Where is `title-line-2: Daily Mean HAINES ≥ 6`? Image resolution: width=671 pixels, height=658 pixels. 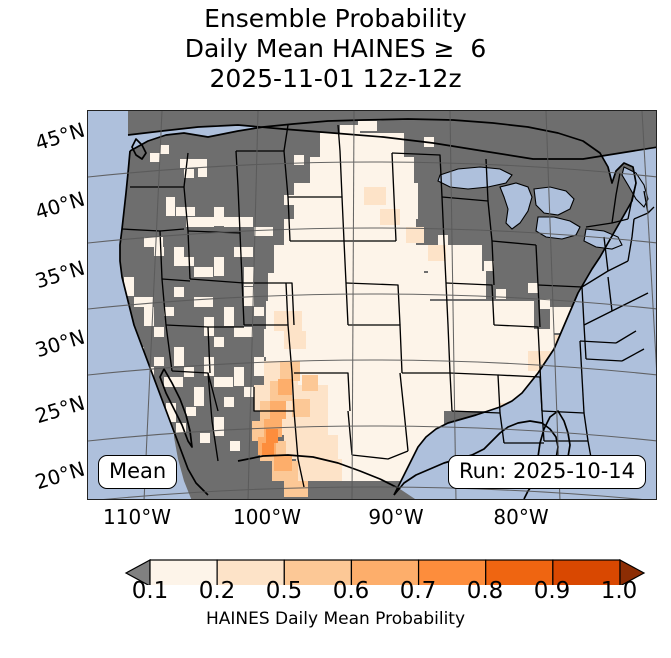 title-line-2: Daily Mean HAINES ≥ 6 is located at coordinates (335, 48).